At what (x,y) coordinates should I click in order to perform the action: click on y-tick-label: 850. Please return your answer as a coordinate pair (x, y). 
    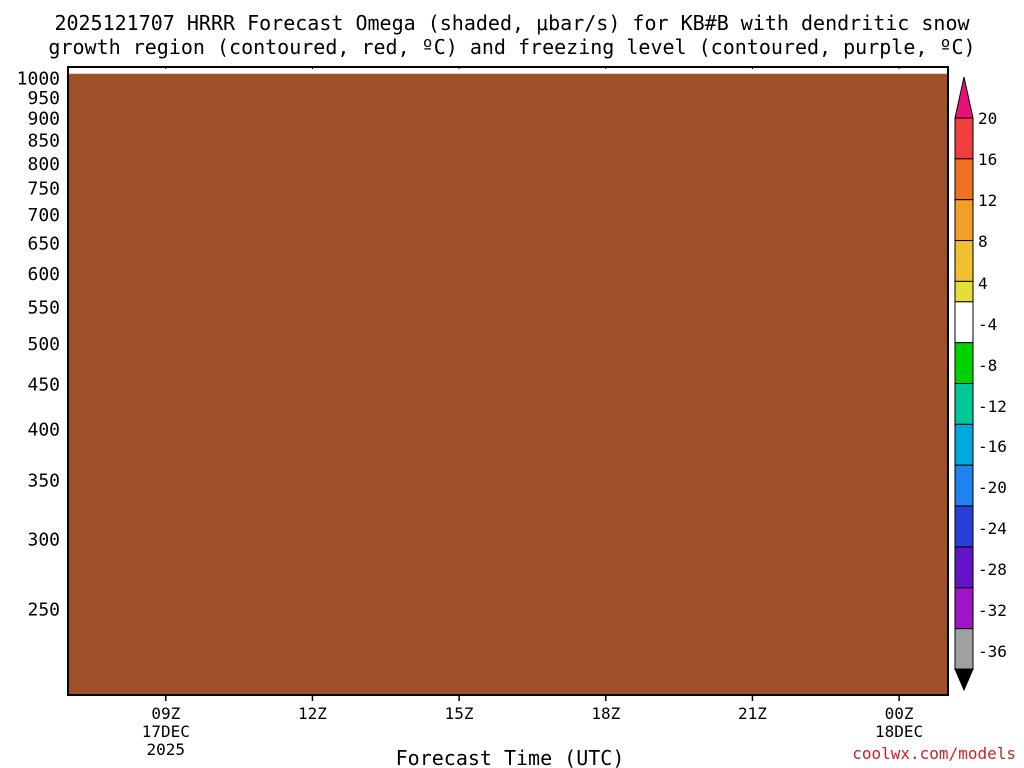
    Looking at the image, I should click on (43, 141).